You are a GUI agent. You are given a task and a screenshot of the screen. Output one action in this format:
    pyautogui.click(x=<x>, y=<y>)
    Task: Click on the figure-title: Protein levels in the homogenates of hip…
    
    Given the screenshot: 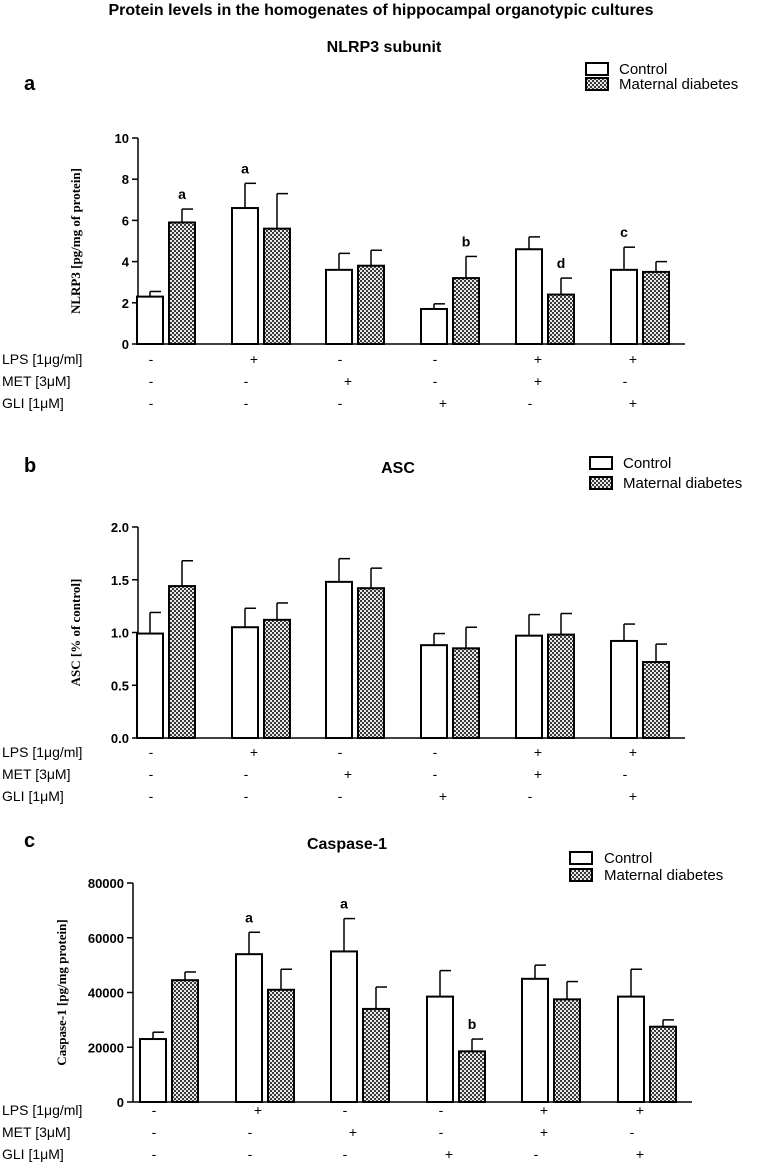 What is the action you would take?
    pyautogui.click(x=381, y=10)
    